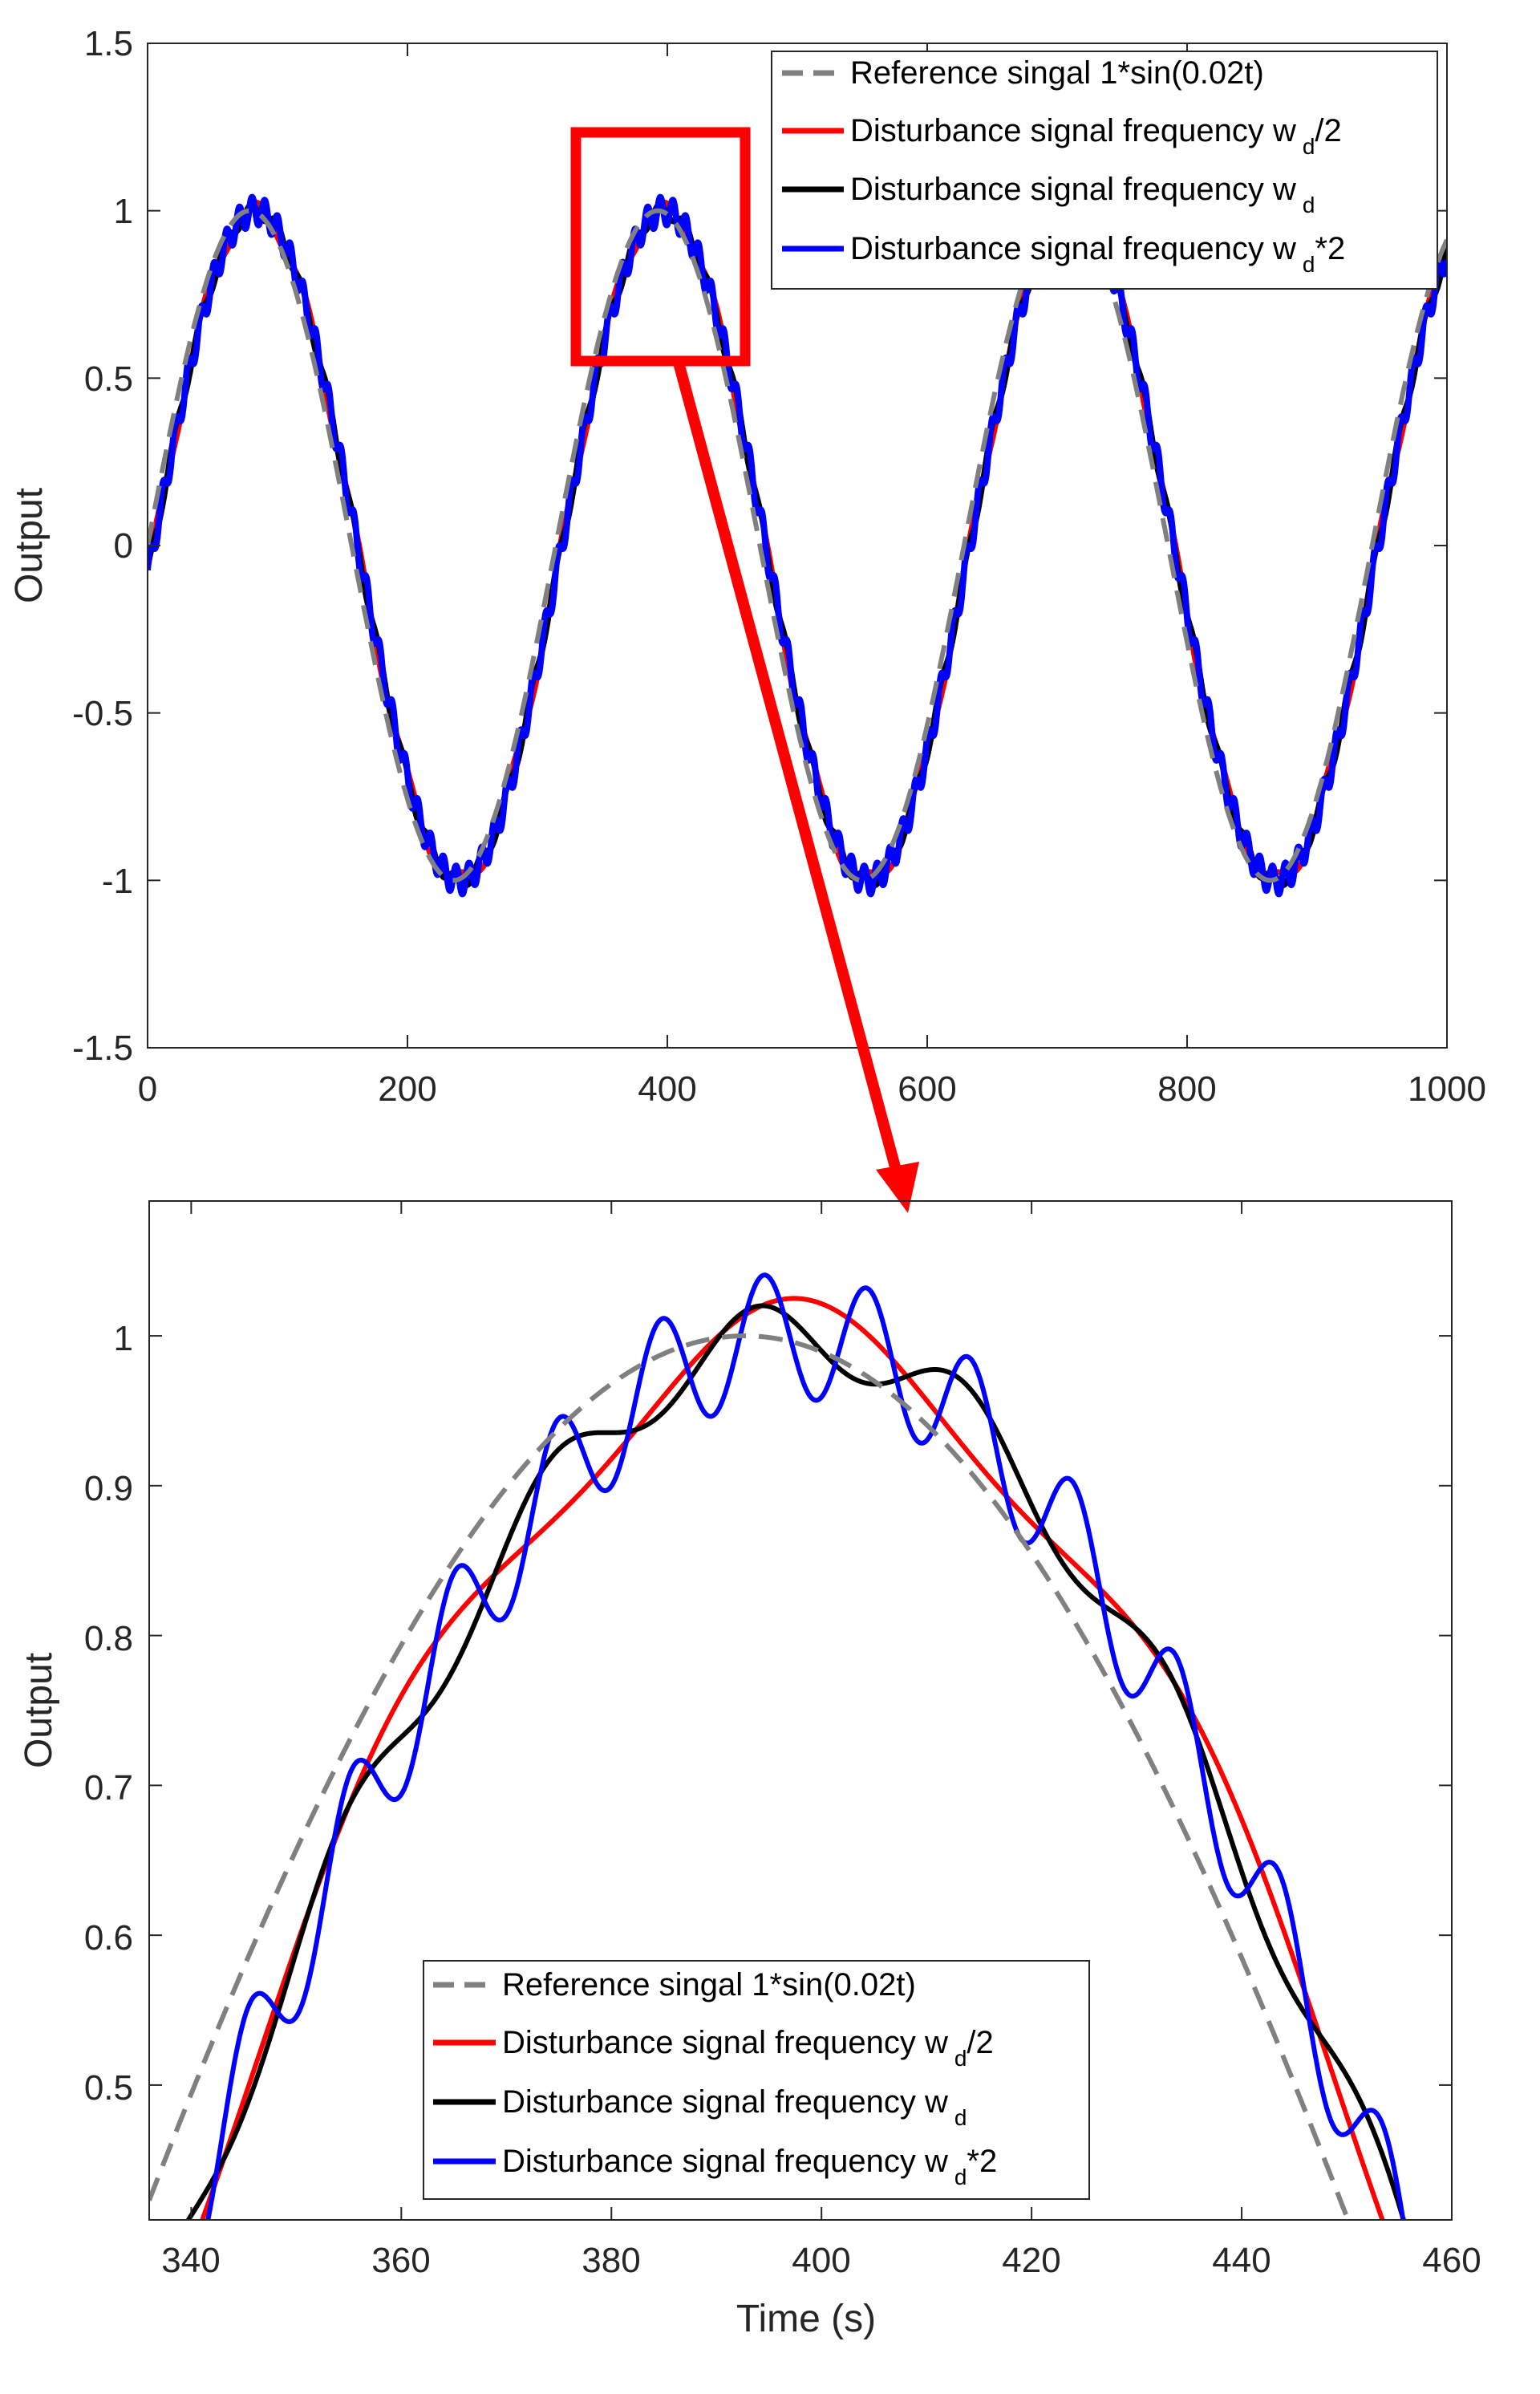 The height and width of the screenshot is (2394, 1540). What do you see at coordinates (147, 1089) in the screenshot?
I see `top-x-tick-label: 0` at bounding box center [147, 1089].